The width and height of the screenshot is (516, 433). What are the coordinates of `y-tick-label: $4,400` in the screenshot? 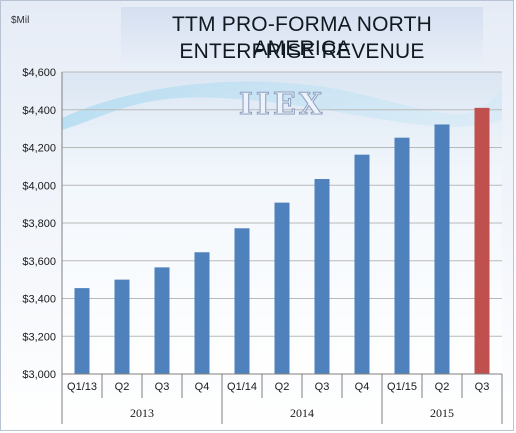 It's located at (39, 111).